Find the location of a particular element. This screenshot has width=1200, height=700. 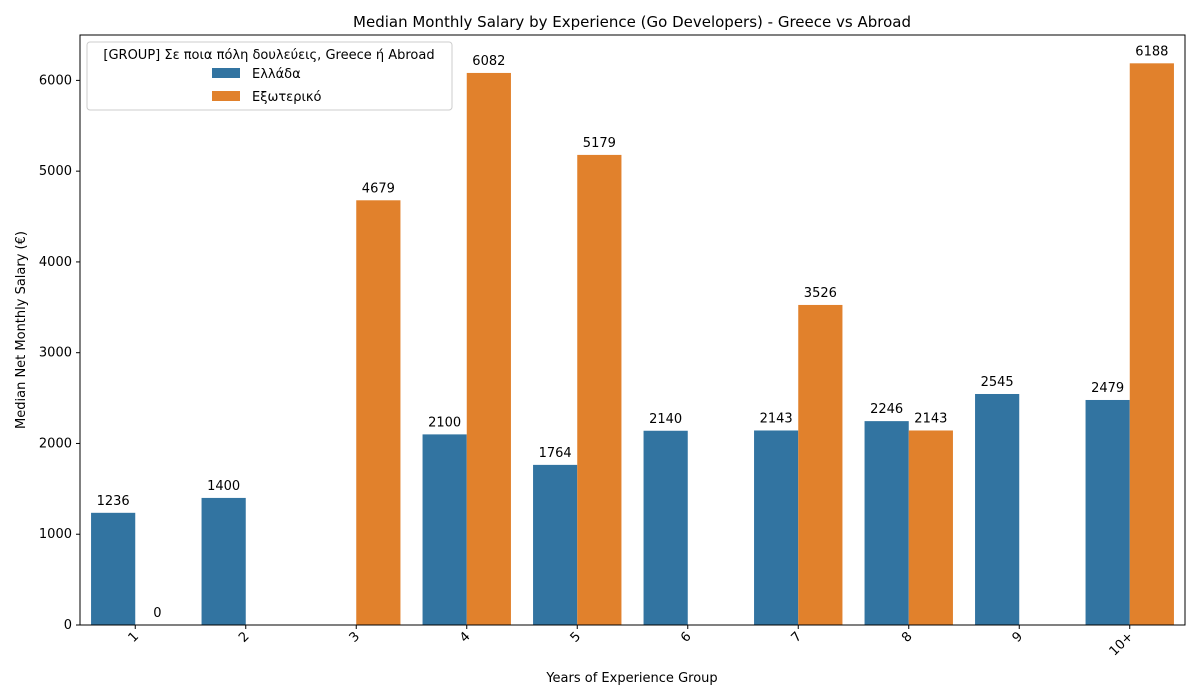

data-label: 6082 is located at coordinates (488, 61).